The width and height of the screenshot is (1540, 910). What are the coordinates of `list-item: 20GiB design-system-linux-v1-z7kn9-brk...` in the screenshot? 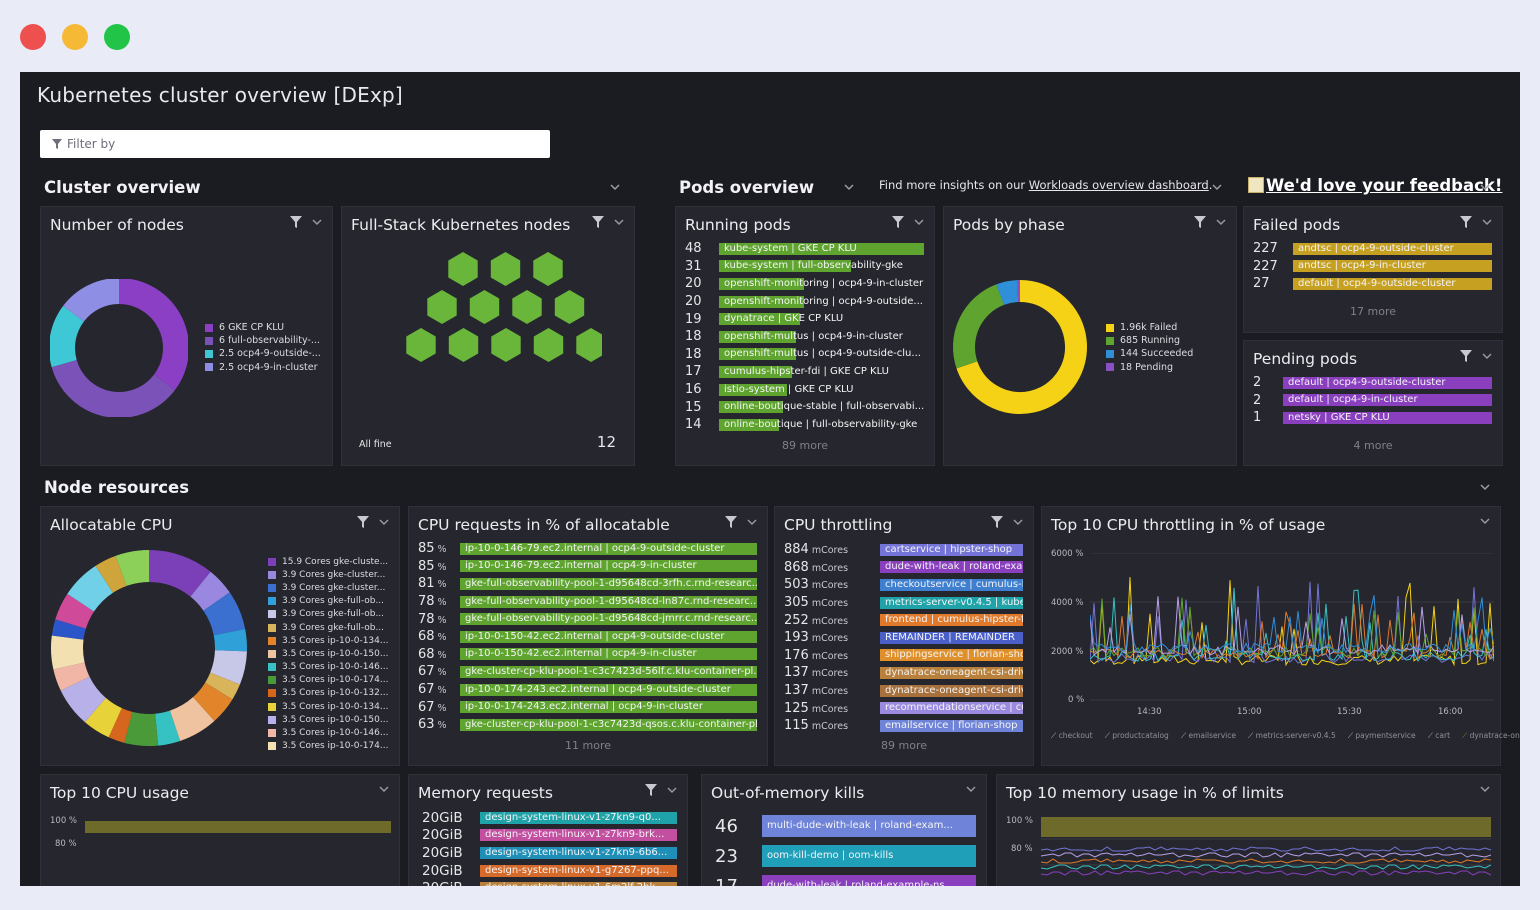 It's located at (549, 836).